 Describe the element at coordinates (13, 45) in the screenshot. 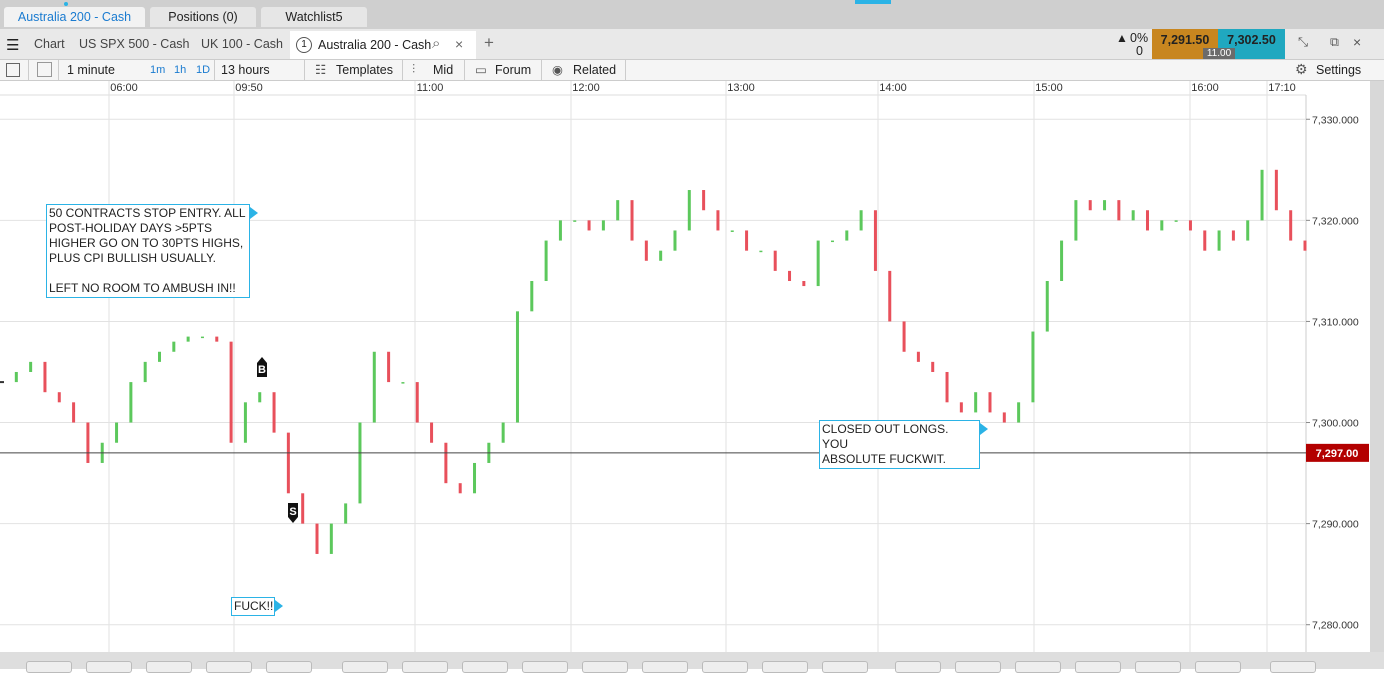

I see `menu-icon: ☰` at that location.